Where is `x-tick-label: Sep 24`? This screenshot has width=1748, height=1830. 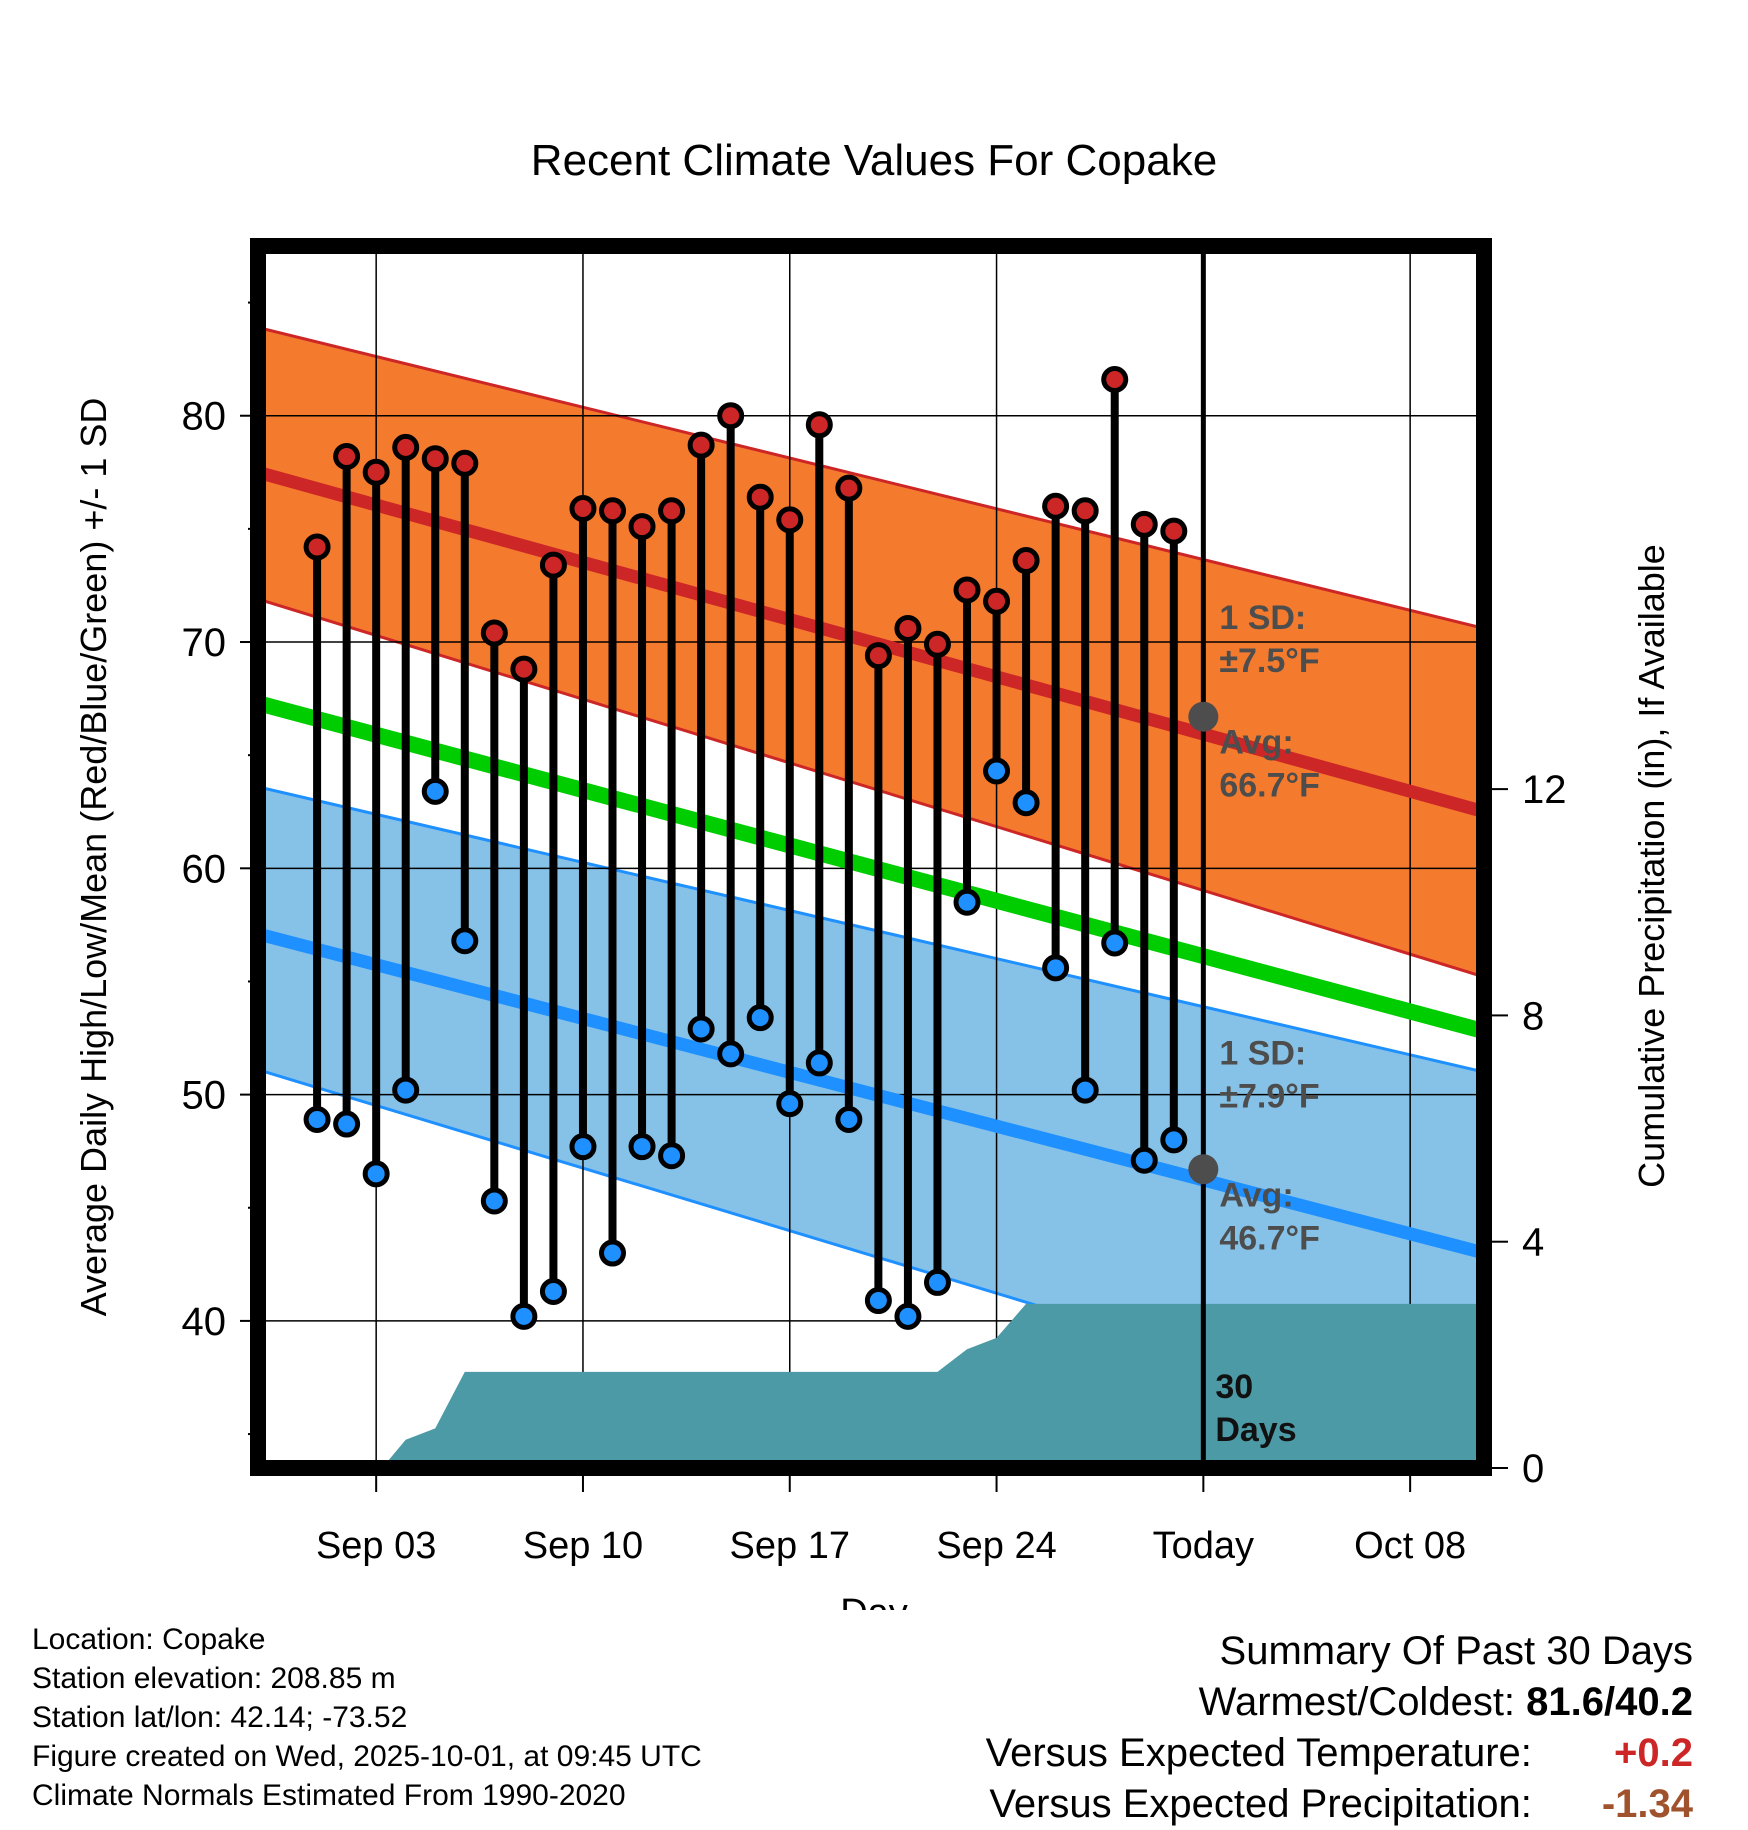 x-tick-label: Sep 24 is located at coordinates (996, 1546).